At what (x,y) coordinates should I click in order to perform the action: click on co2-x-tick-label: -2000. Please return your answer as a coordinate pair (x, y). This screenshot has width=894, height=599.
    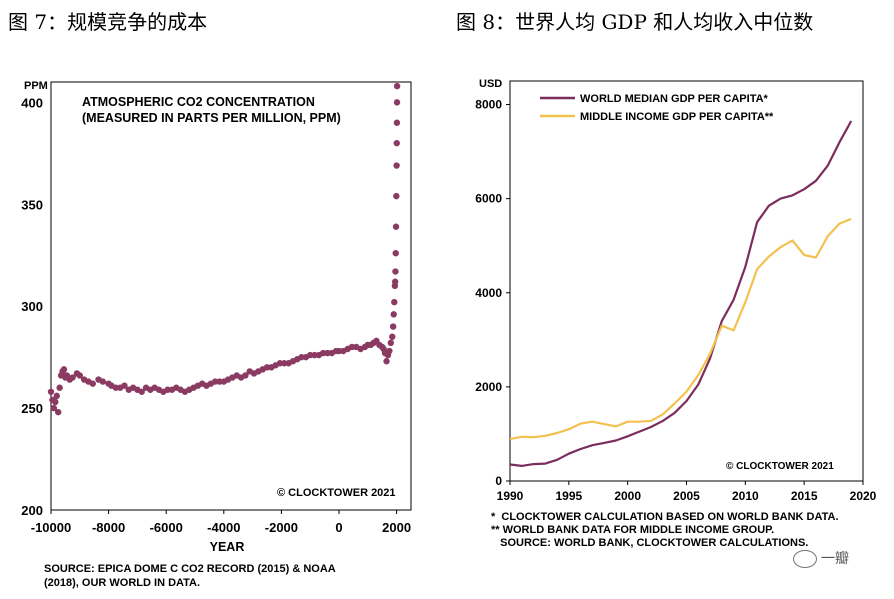
    Looking at the image, I should click on (281, 527).